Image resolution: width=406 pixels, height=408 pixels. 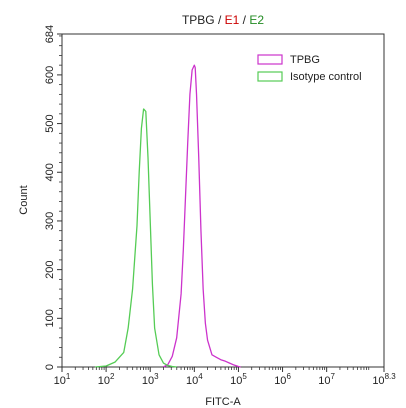 I want to click on x-tick-label-6: 10⁷, so click(x=326, y=379).